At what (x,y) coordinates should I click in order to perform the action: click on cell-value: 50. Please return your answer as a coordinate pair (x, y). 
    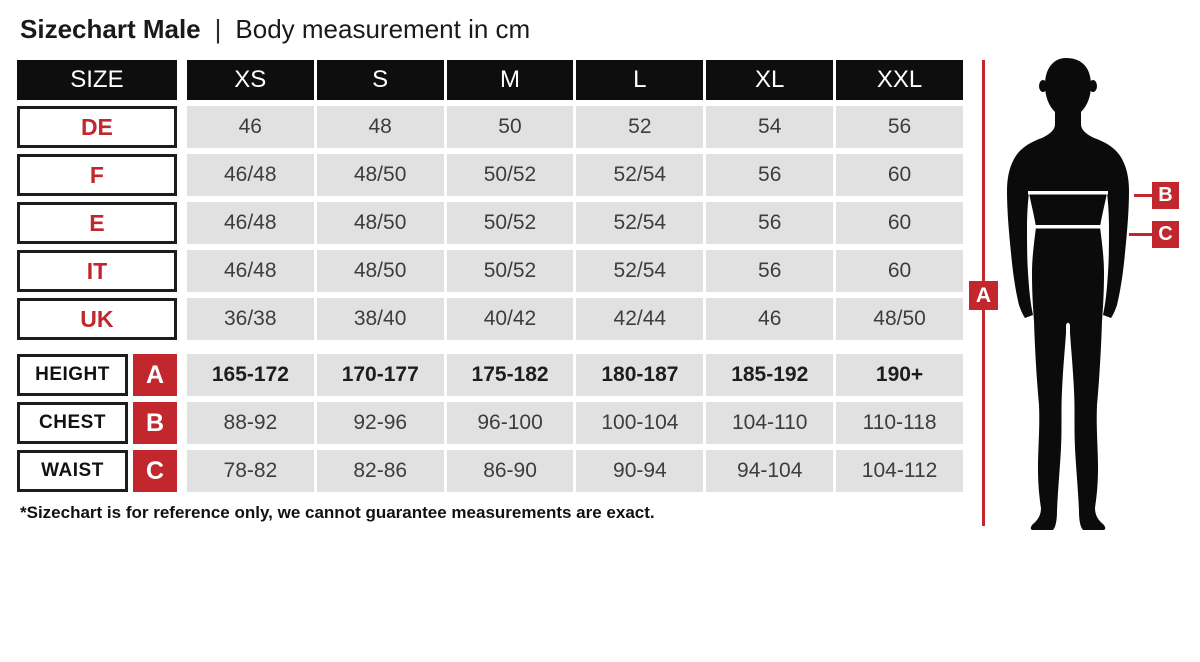
    Looking at the image, I should click on (510, 127).